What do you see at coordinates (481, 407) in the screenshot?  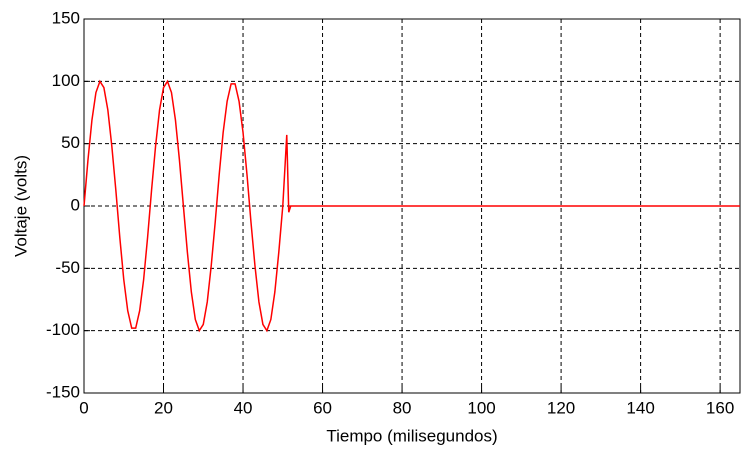 I see `x-tick-label: 100` at bounding box center [481, 407].